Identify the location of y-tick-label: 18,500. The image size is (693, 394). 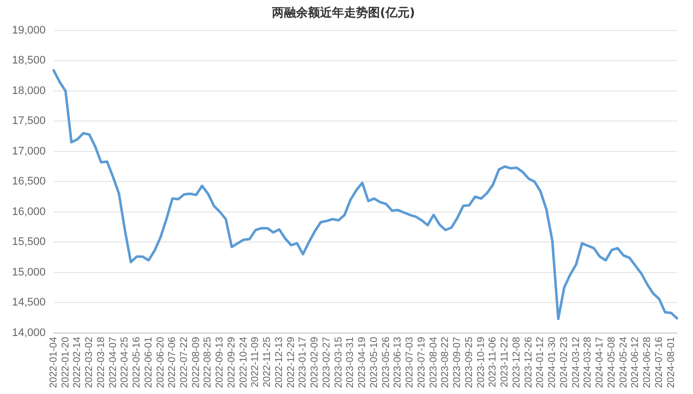
(29, 60).